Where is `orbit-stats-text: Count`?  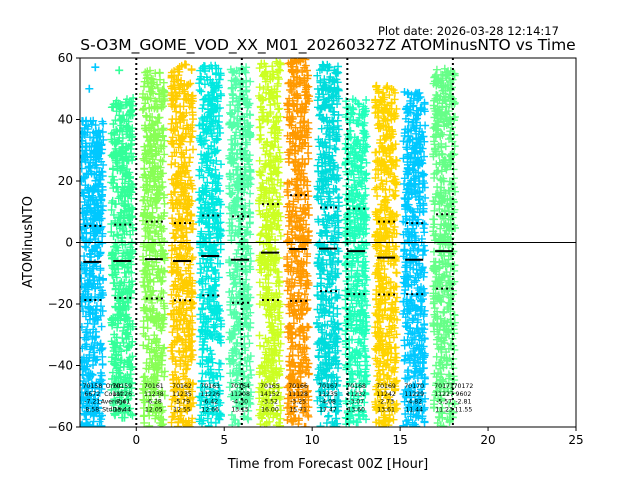 orbit-stats-text: Count is located at coordinates (113, 394).